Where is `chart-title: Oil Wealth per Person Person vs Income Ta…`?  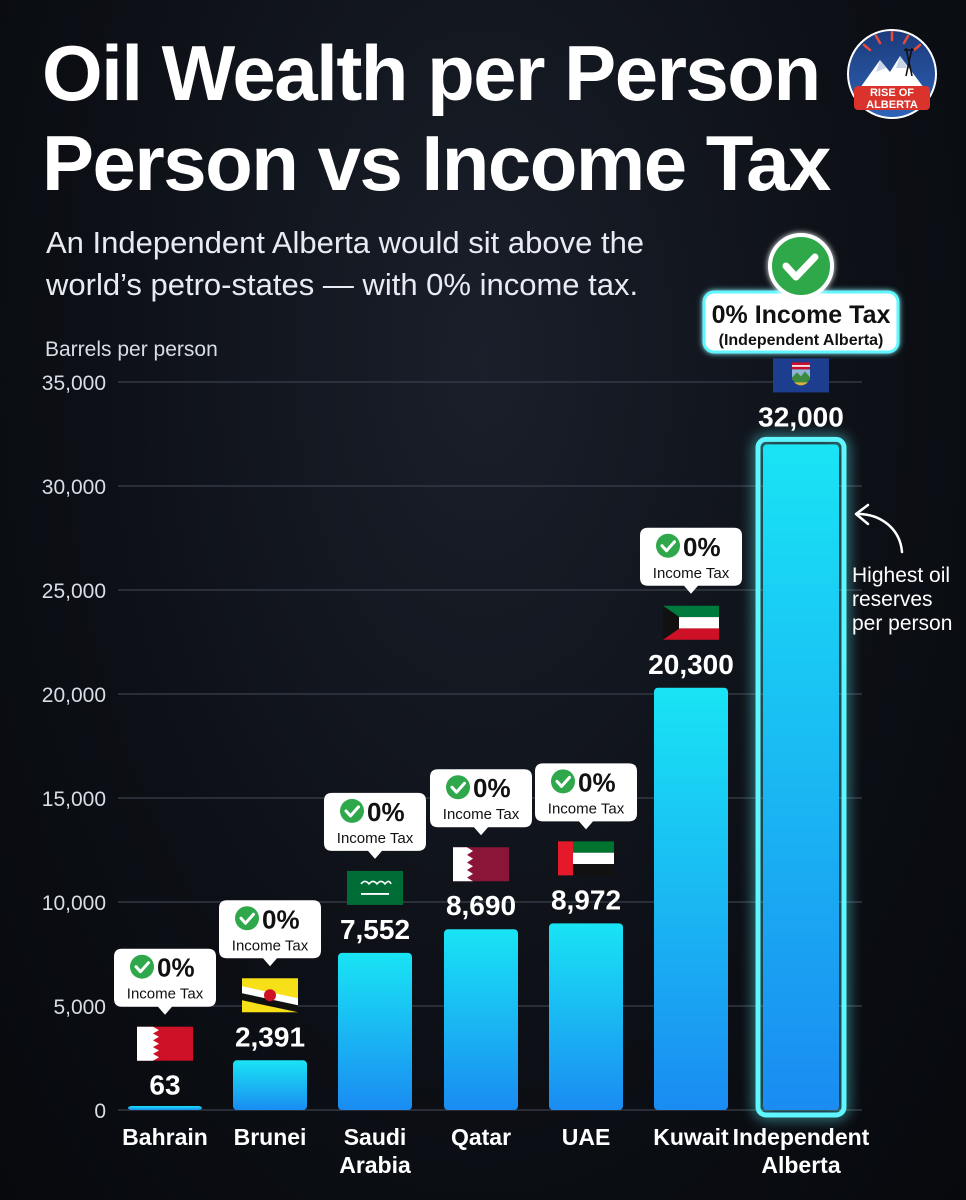 chart-title: Oil Wealth per Person Person vs Income Ta… is located at coordinates (436, 118).